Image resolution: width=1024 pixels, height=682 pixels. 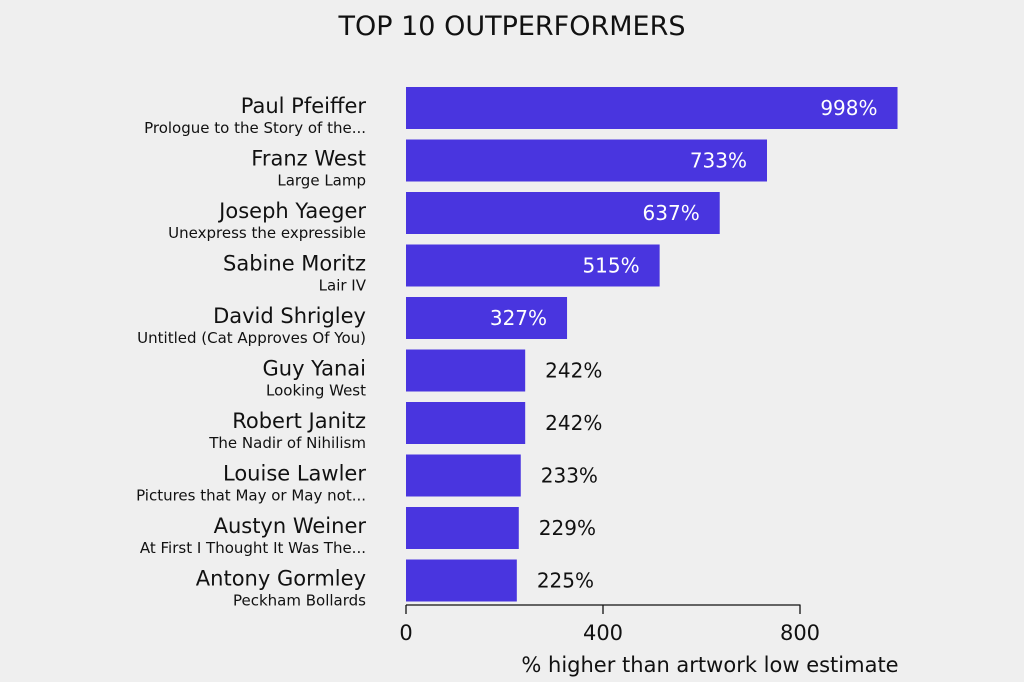 I want to click on artist-label: Sabine Moritz, so click(x=294, y=264).